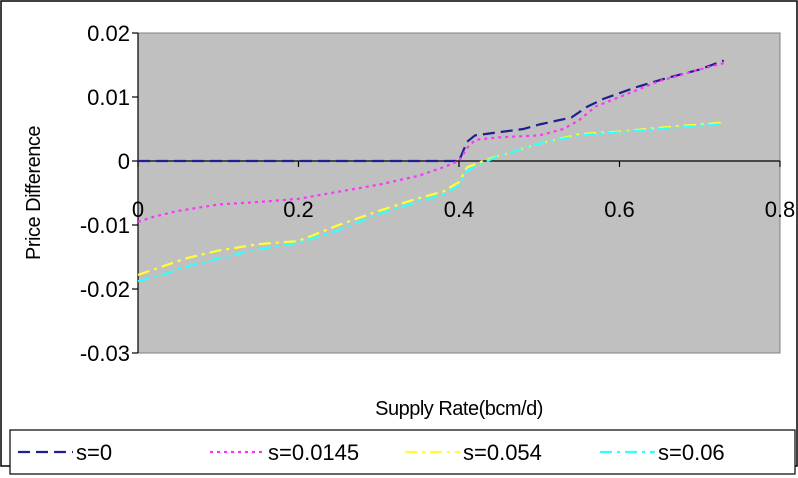  I want to click on x-axis-title: Supply Rate(bcm/d), so click(459, 409).